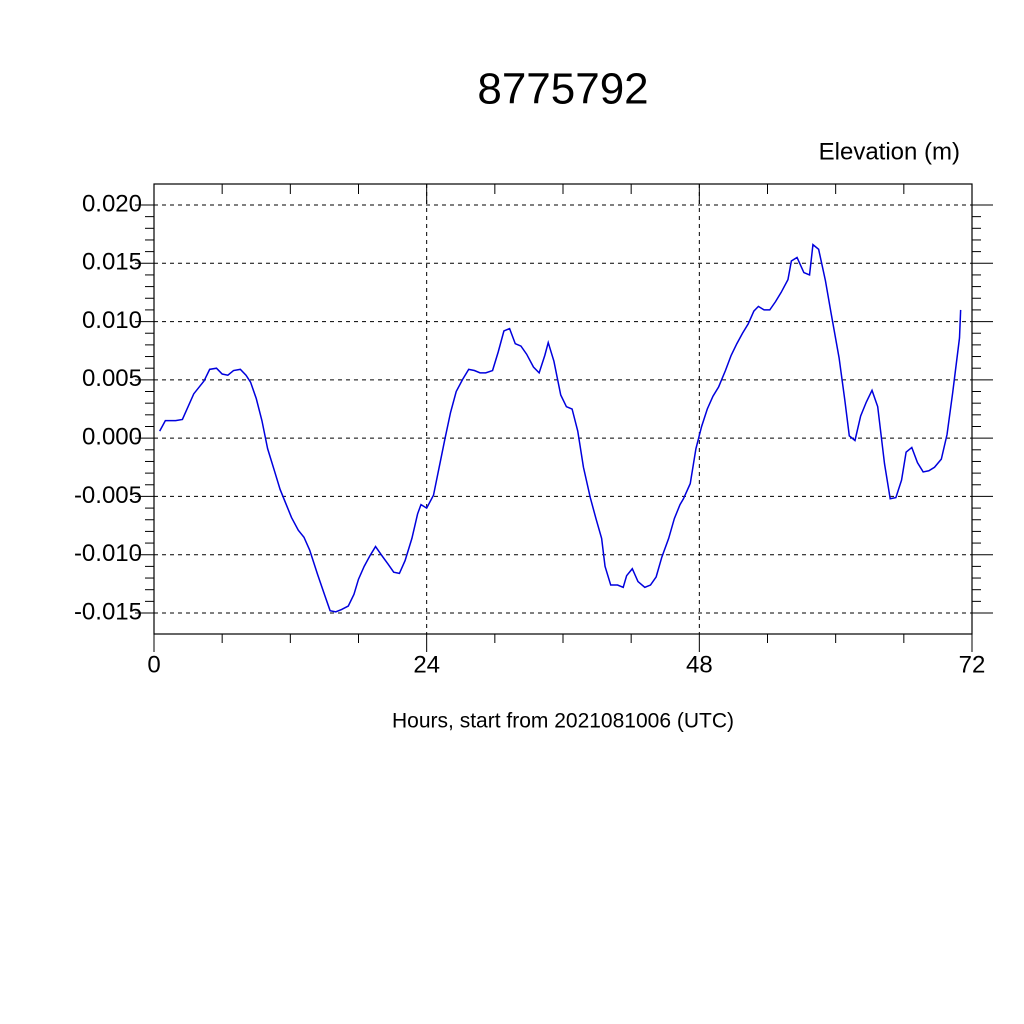 The width and height of the screenshot is (1024, 1024). What do you see at coordinates (112, 320) in the screenshot?
I see `y-tick-label: 0.010` at bounding box center [112, 320].